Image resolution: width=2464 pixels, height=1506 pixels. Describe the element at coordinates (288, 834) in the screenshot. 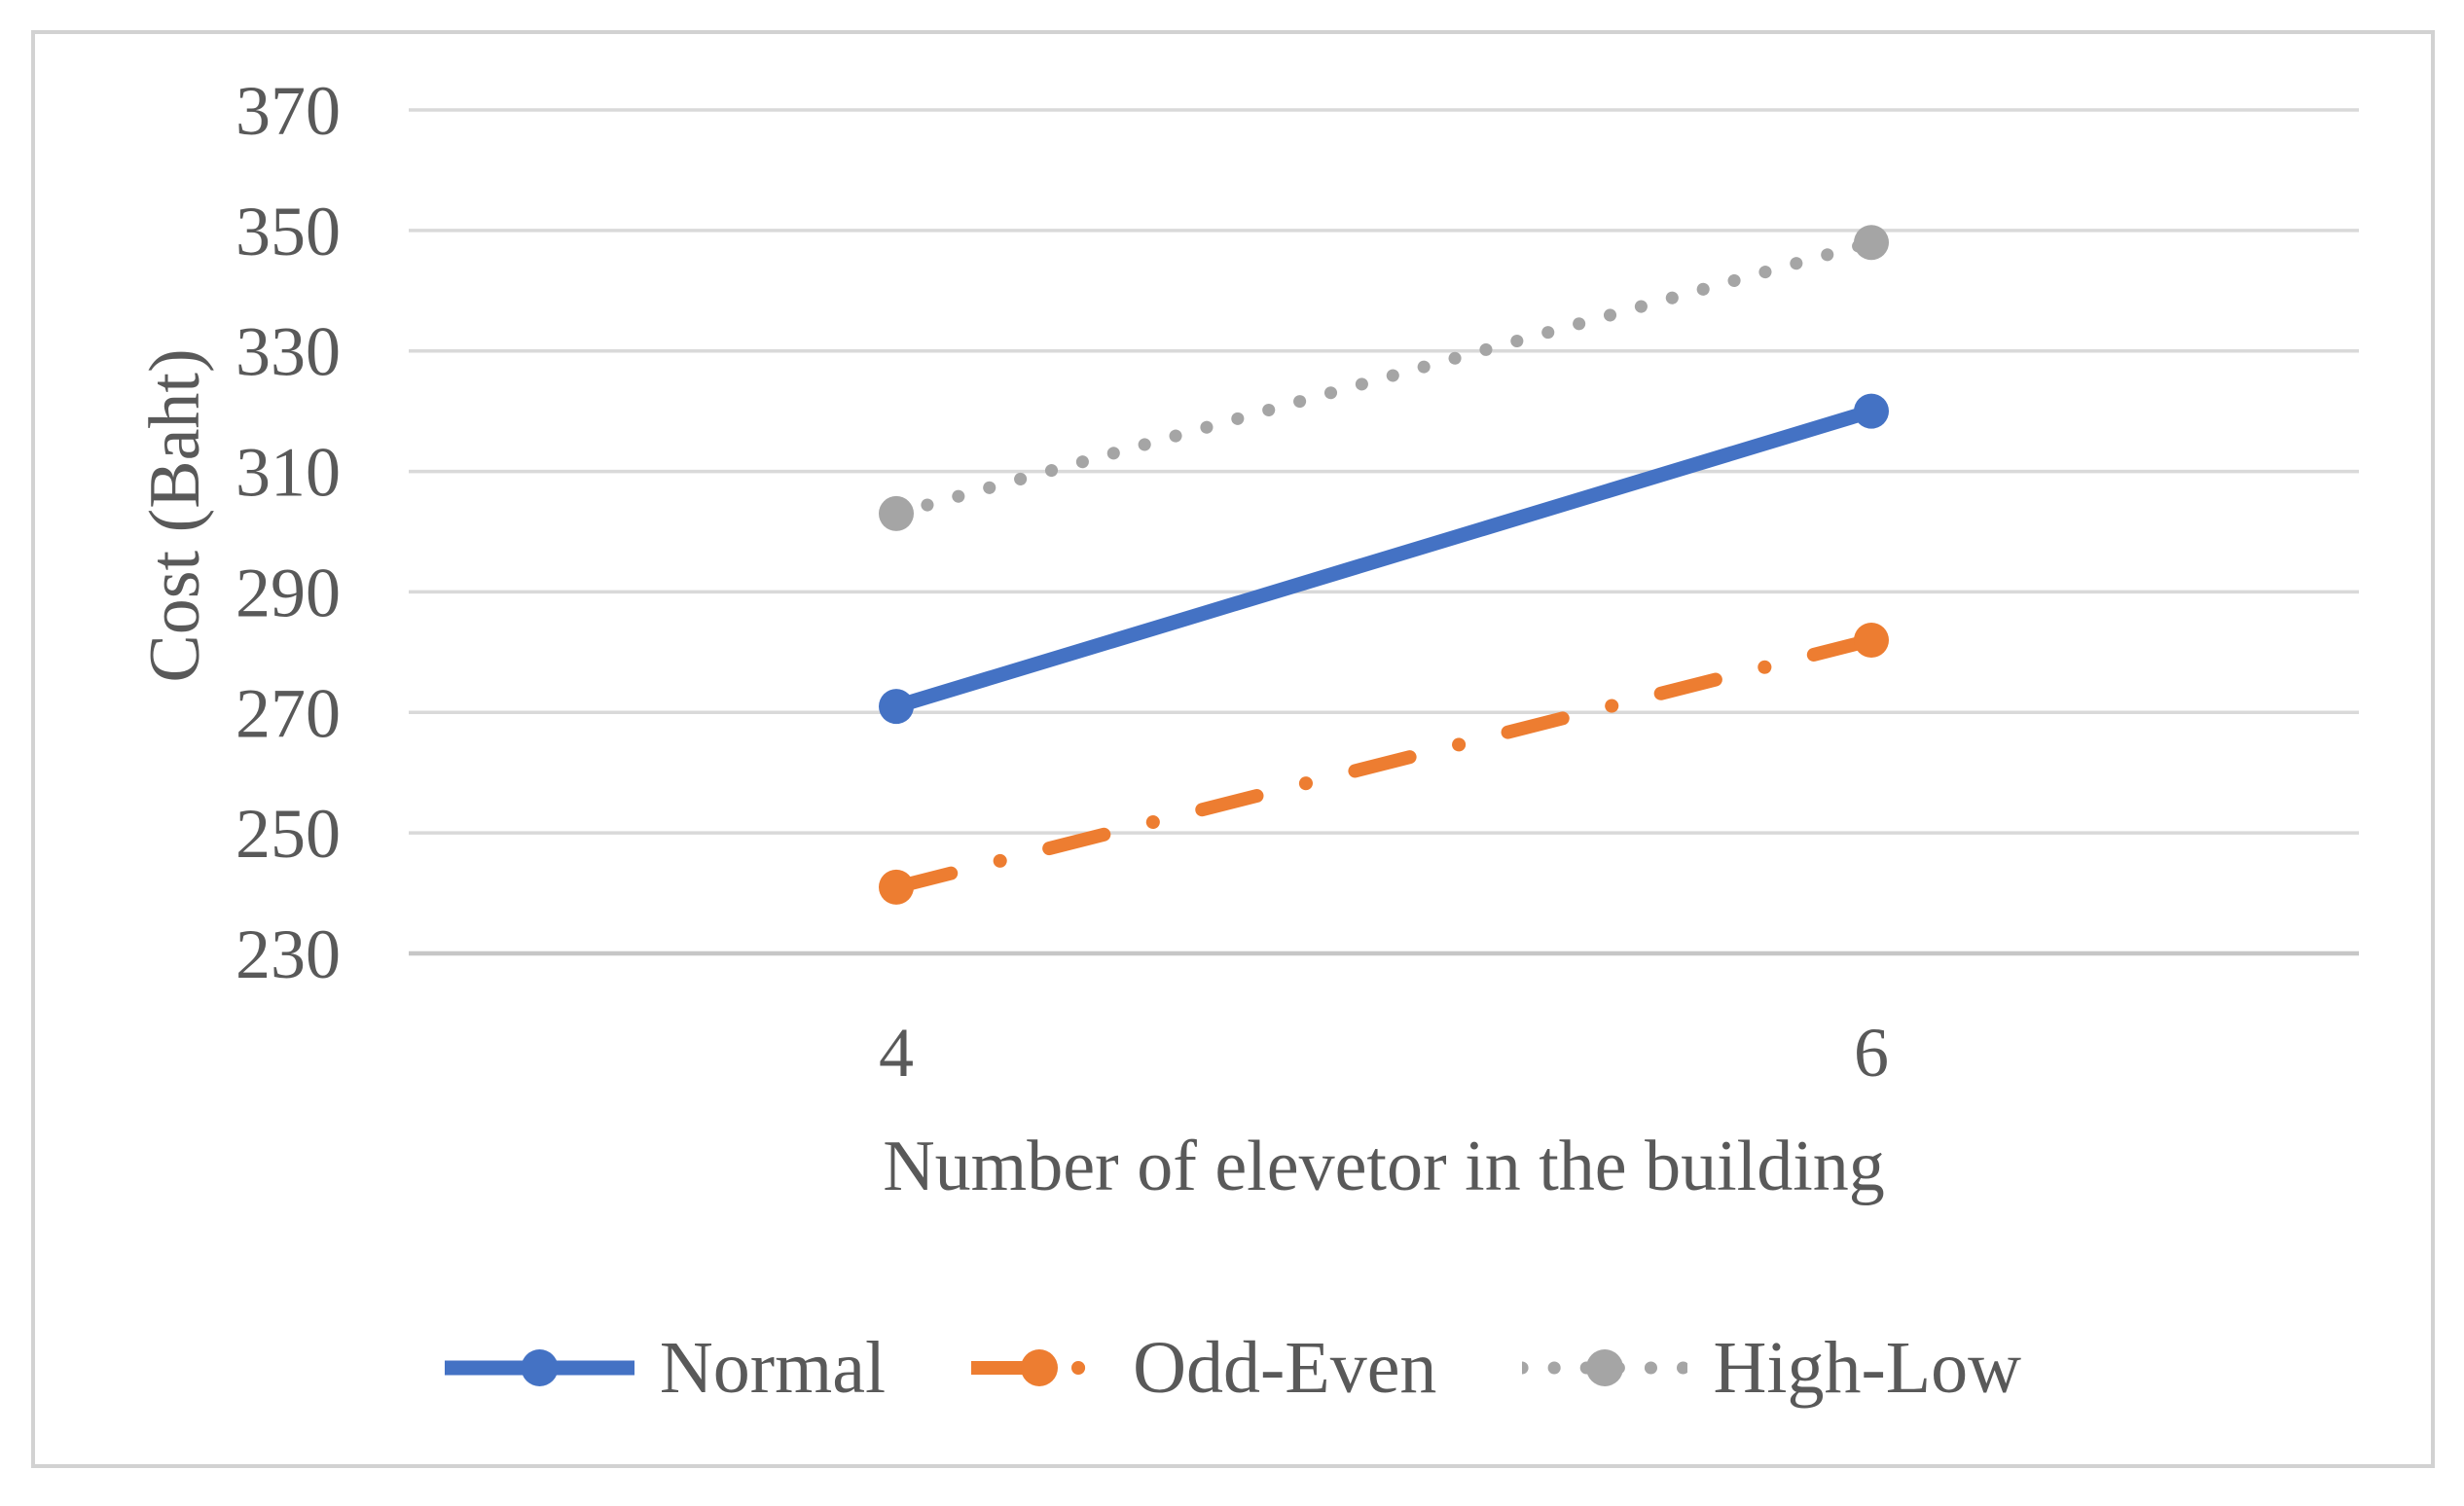

I see `y-tick-label: 250` at that location.